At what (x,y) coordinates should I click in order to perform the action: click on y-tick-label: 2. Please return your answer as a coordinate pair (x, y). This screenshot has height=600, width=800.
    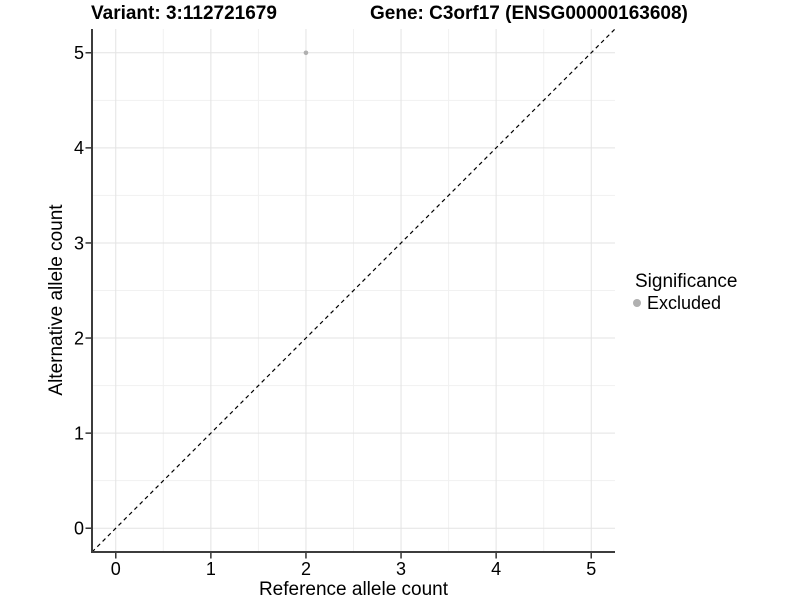
    Looking at the image, I should click on (79, 338).